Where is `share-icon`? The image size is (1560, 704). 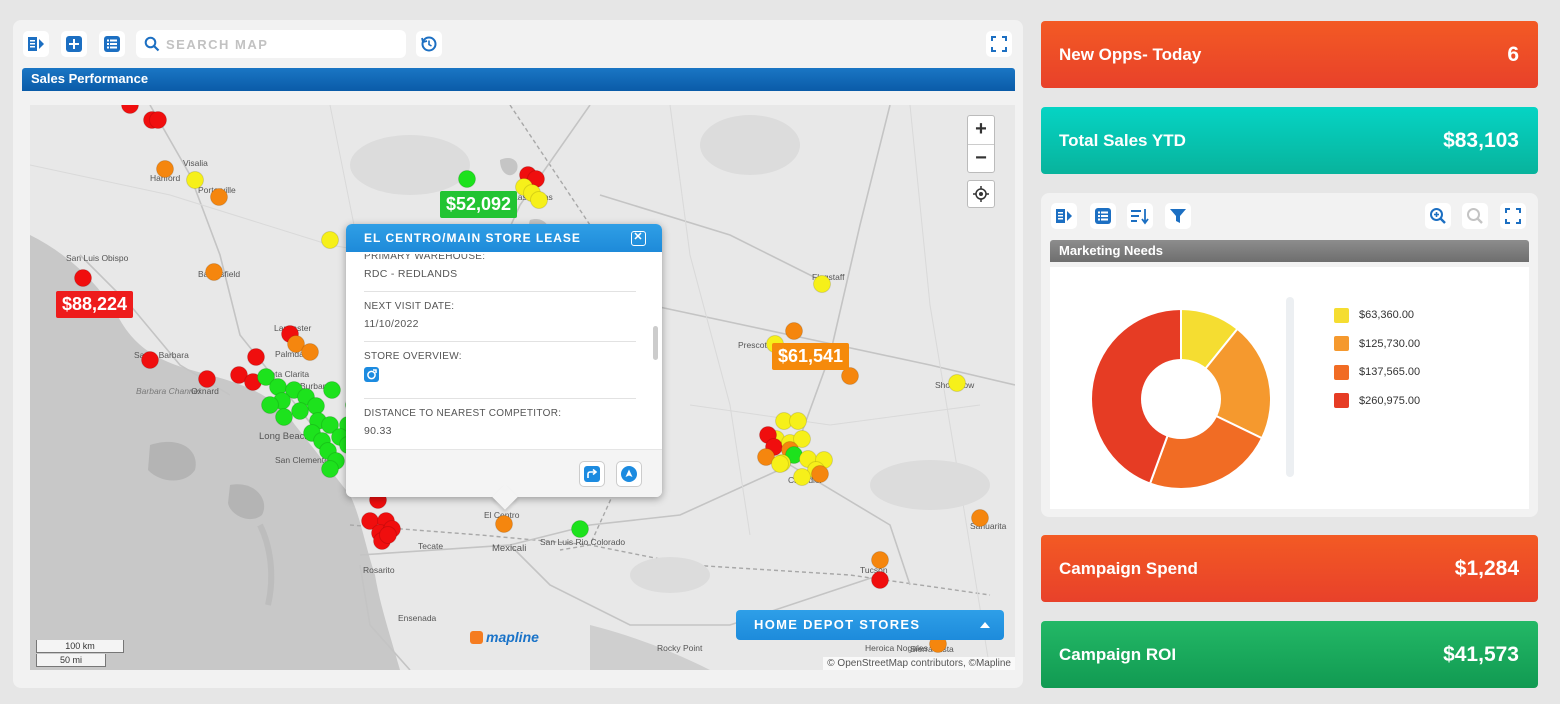 share-icon is located at coordinates (592, 474).